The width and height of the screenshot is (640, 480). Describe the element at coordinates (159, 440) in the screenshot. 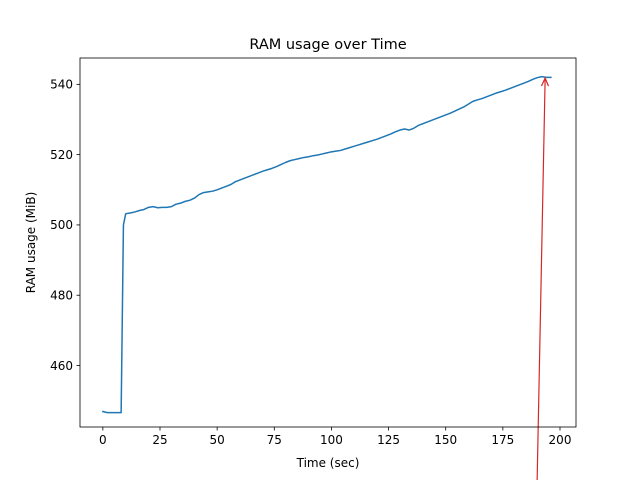

I see `x-tick-label: 25` at that location.